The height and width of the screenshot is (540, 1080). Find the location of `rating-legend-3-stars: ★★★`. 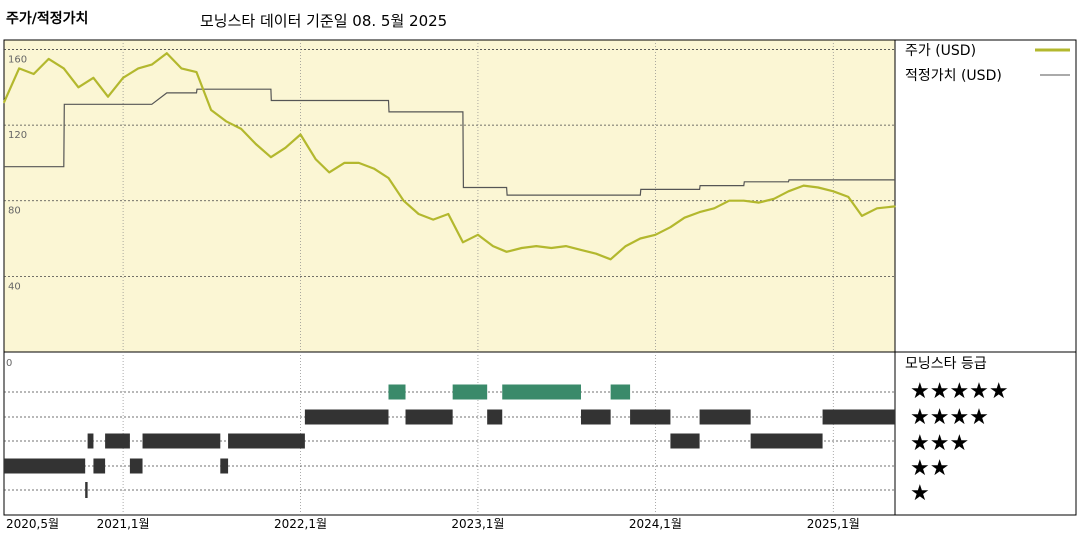

rating-legend-3-stars: ★★★ is located at coordinates (939, 443).